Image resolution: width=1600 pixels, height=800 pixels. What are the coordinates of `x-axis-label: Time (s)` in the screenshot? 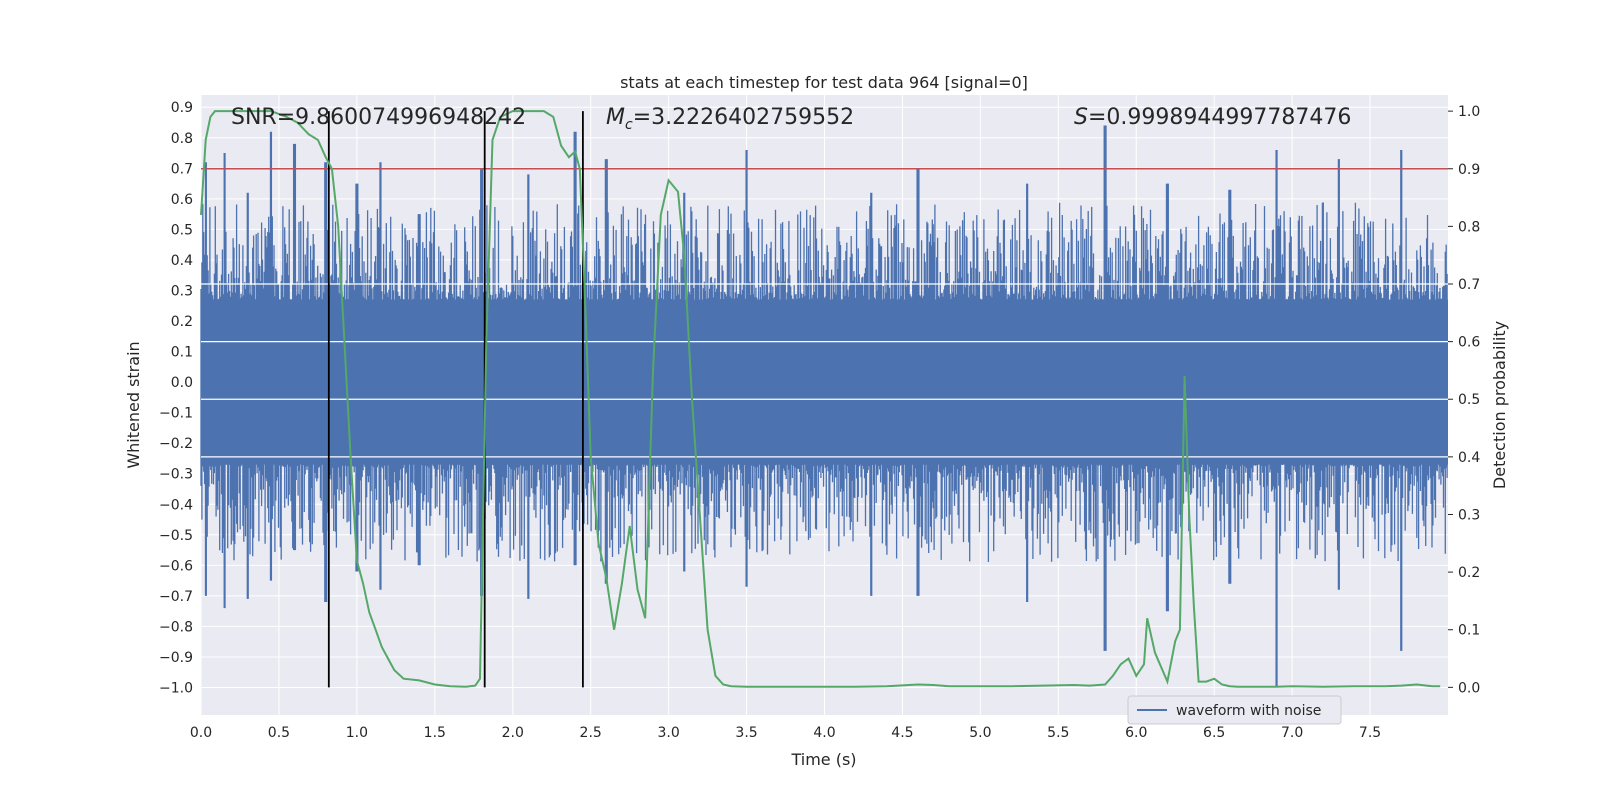 It's located at (823, 759).